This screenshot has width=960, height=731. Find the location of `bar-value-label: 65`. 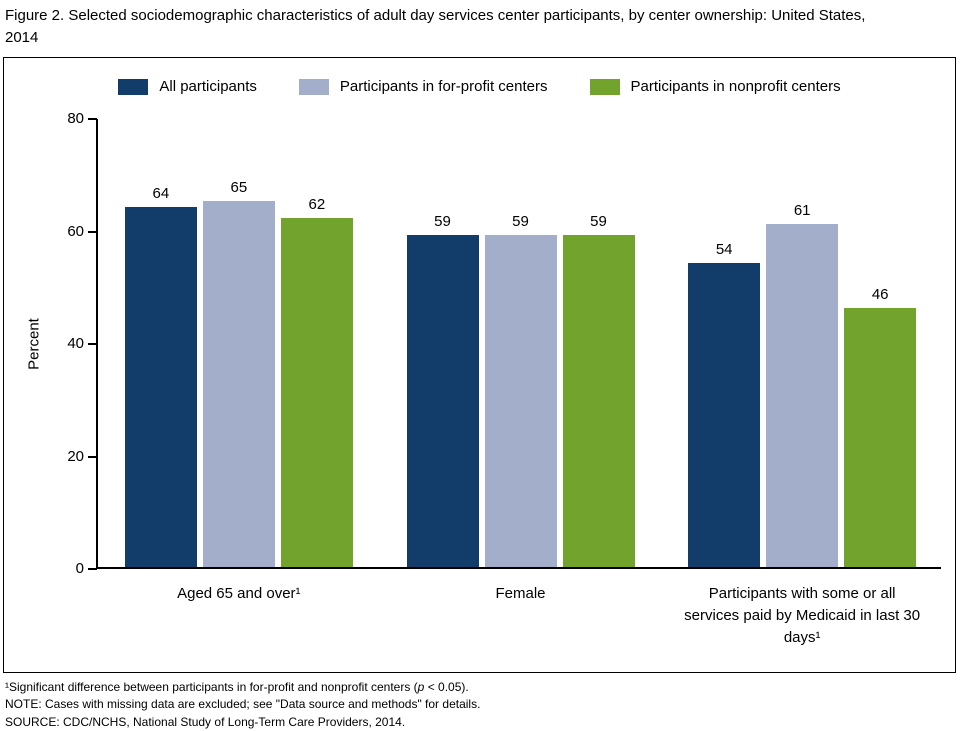

bar-value-label: 65 is located at coordinates (239, 188).